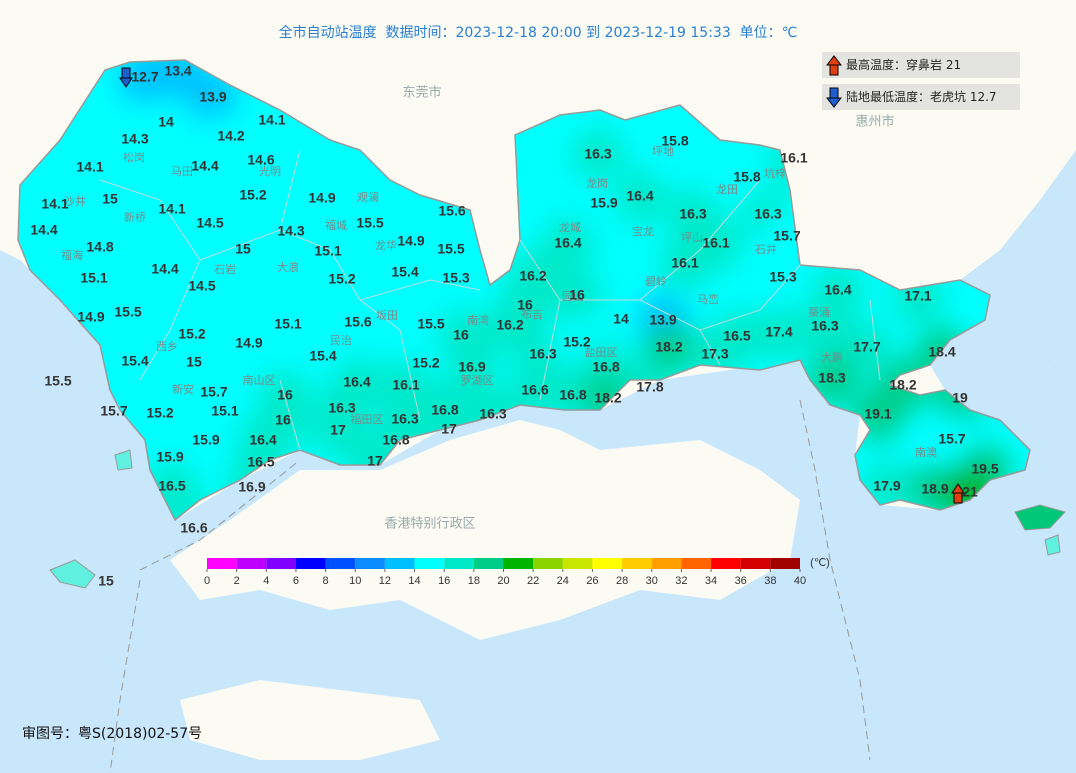 Image resolution: width=1076 pixels, height=773 pixels. What do you see at coordinates (877, 414) in the screenshot?
I see `station-reading: 19.1` at bounding box center [877, 414].